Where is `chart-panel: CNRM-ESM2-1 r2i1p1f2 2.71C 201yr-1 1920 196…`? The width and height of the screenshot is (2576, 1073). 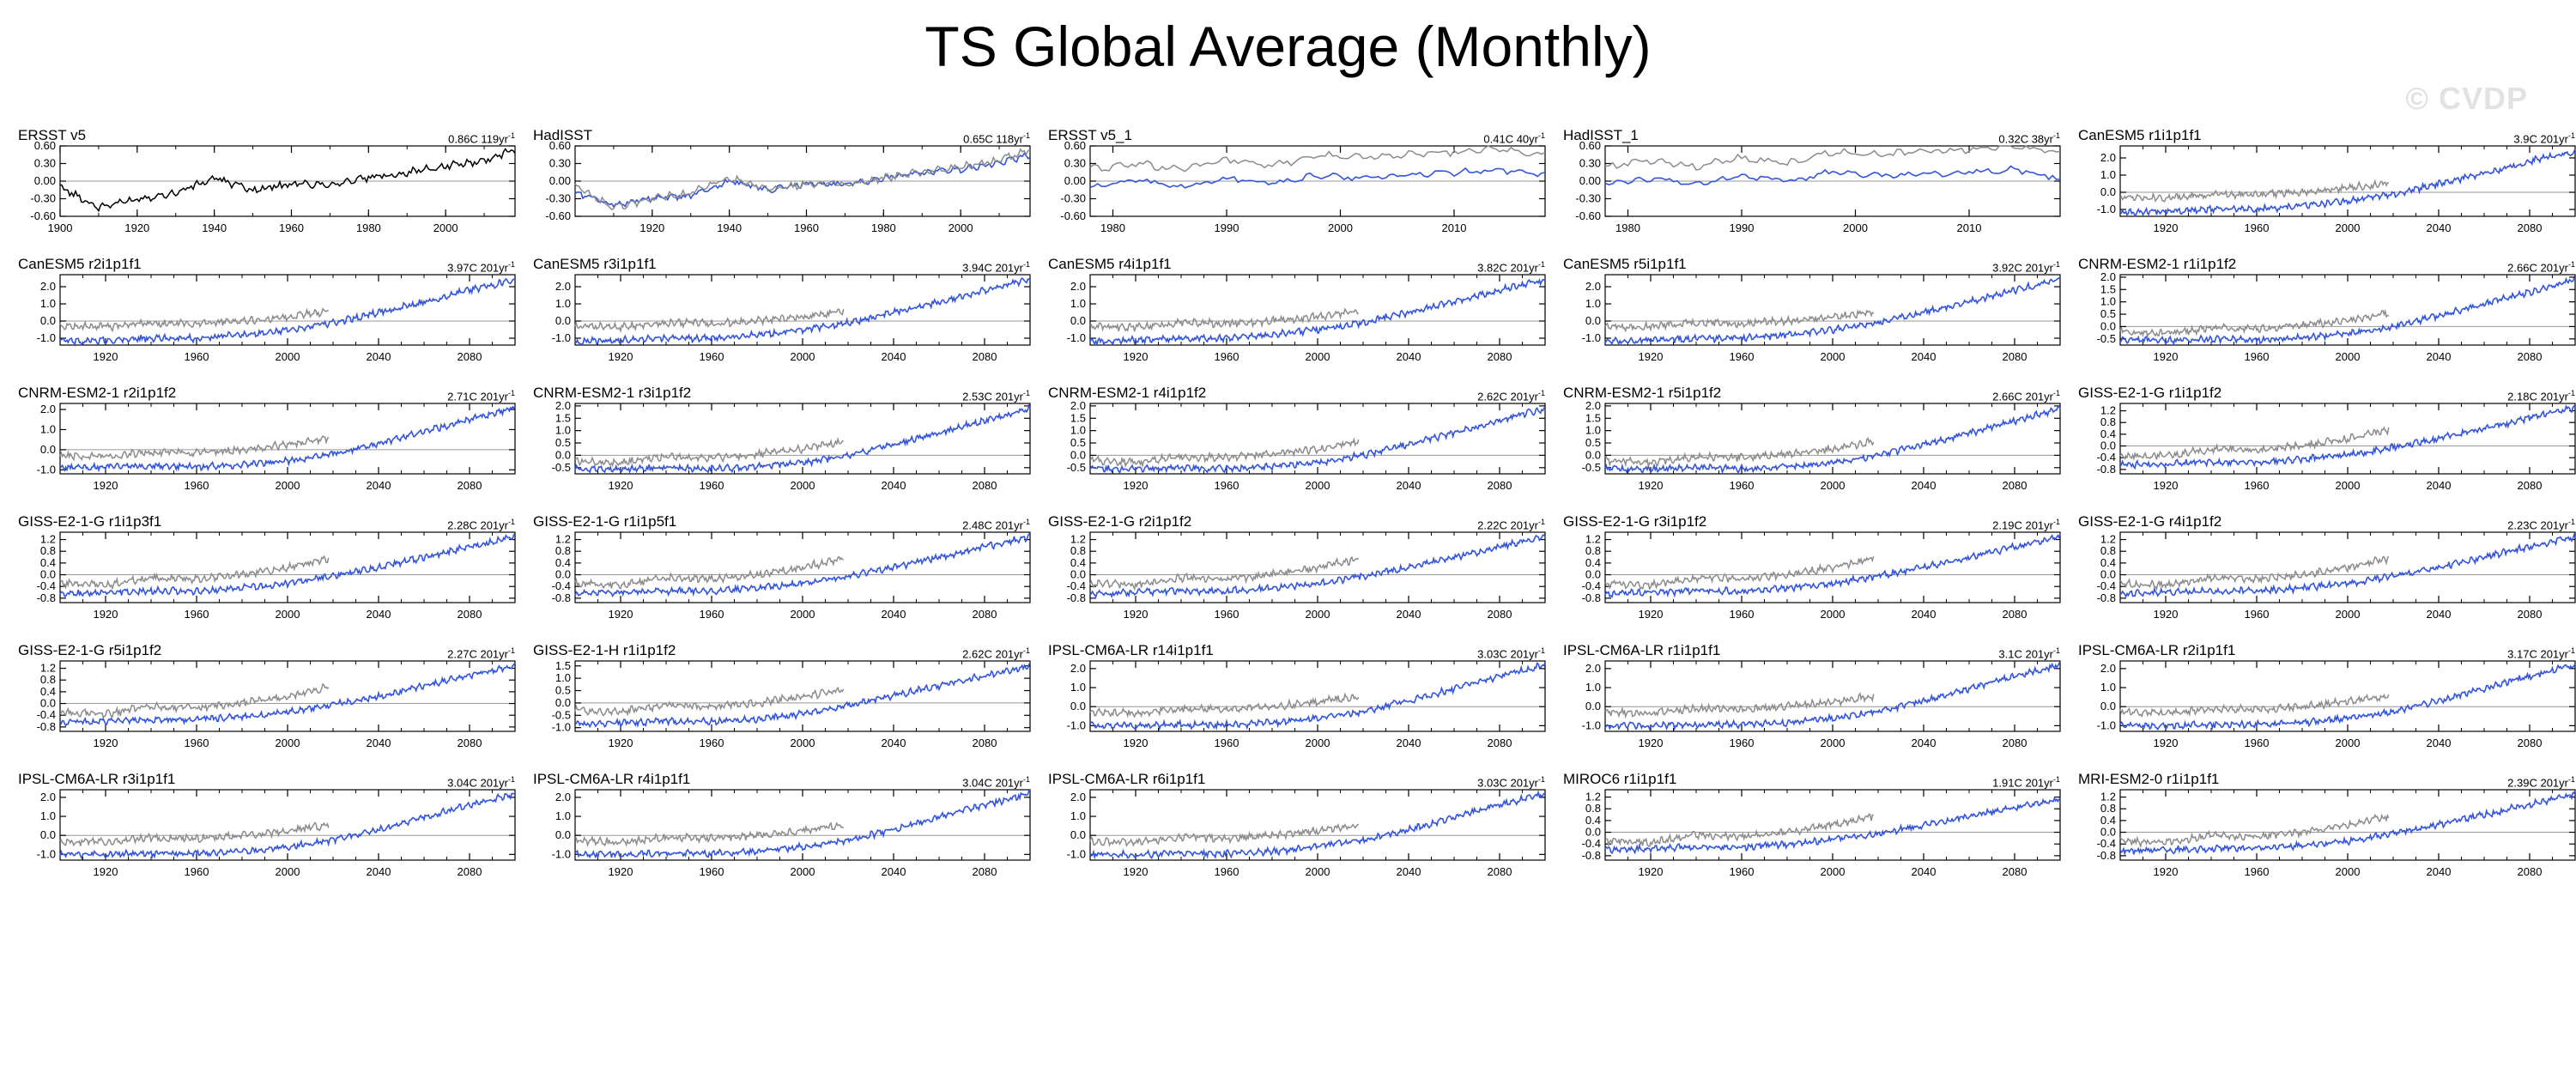 chart-panel: CNRM-ESM2-1 r2i1p1f2 2.71C 201yr-1 1920 196… is located at coordinates (268, 449).